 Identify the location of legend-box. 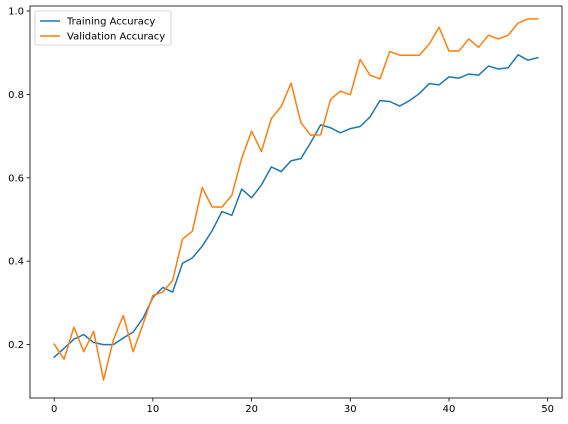
(103, 28).